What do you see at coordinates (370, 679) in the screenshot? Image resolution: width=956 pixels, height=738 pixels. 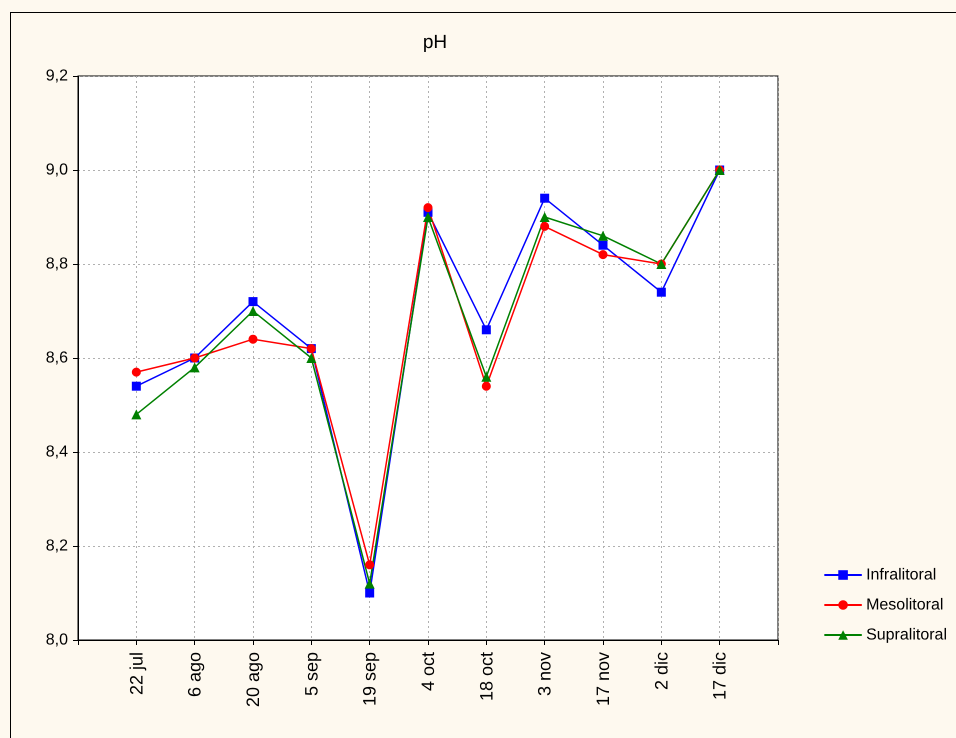 I see `x-tick-label: 19 sep` at bounding box center [370, 679].